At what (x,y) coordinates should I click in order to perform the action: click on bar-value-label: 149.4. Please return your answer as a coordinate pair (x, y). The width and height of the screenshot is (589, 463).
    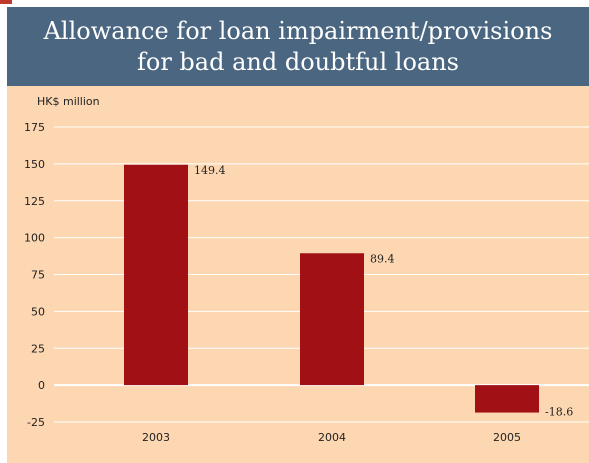
    Looking at the image, I should click on (210, 170).